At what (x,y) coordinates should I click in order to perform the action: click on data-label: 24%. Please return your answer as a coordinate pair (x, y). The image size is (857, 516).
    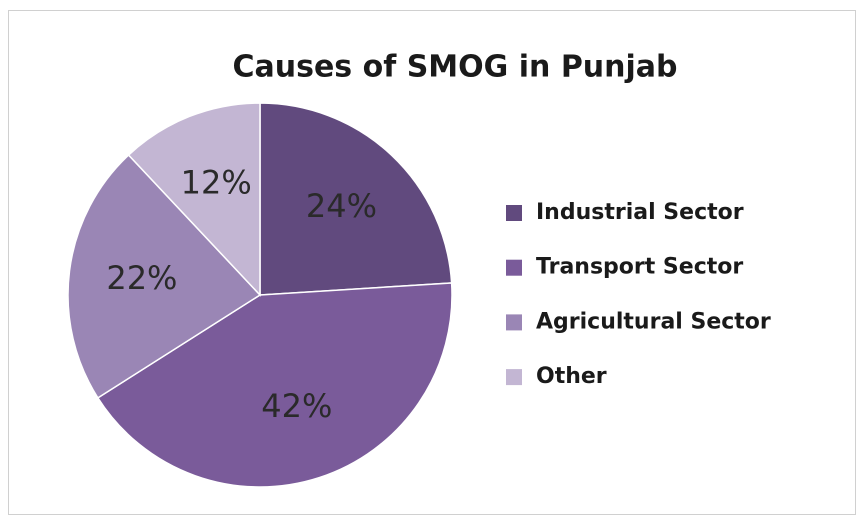
    Looking at the image, I should click on (341, 206).